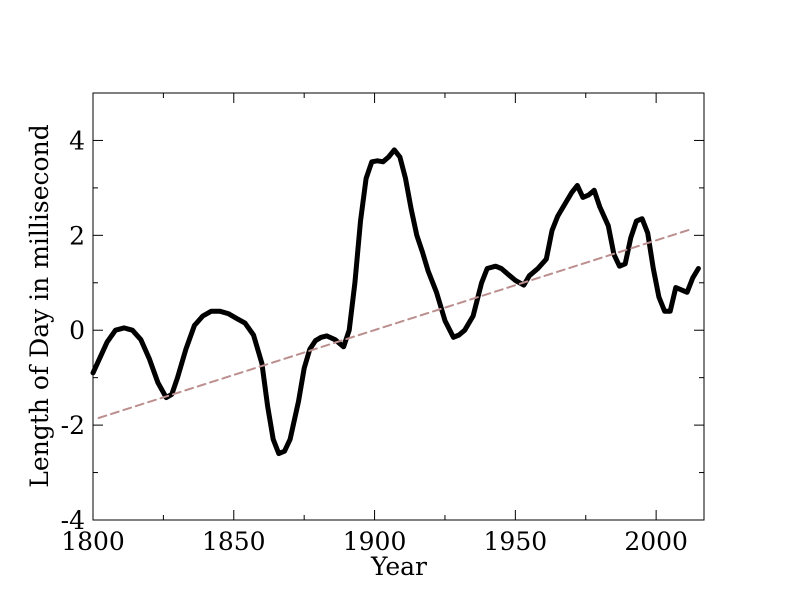 The height and width of the screenshot is (612, 792). Describe the element at coordinates (77, 330) in the screenshot. I see `y-tick-label: 0` at that location.